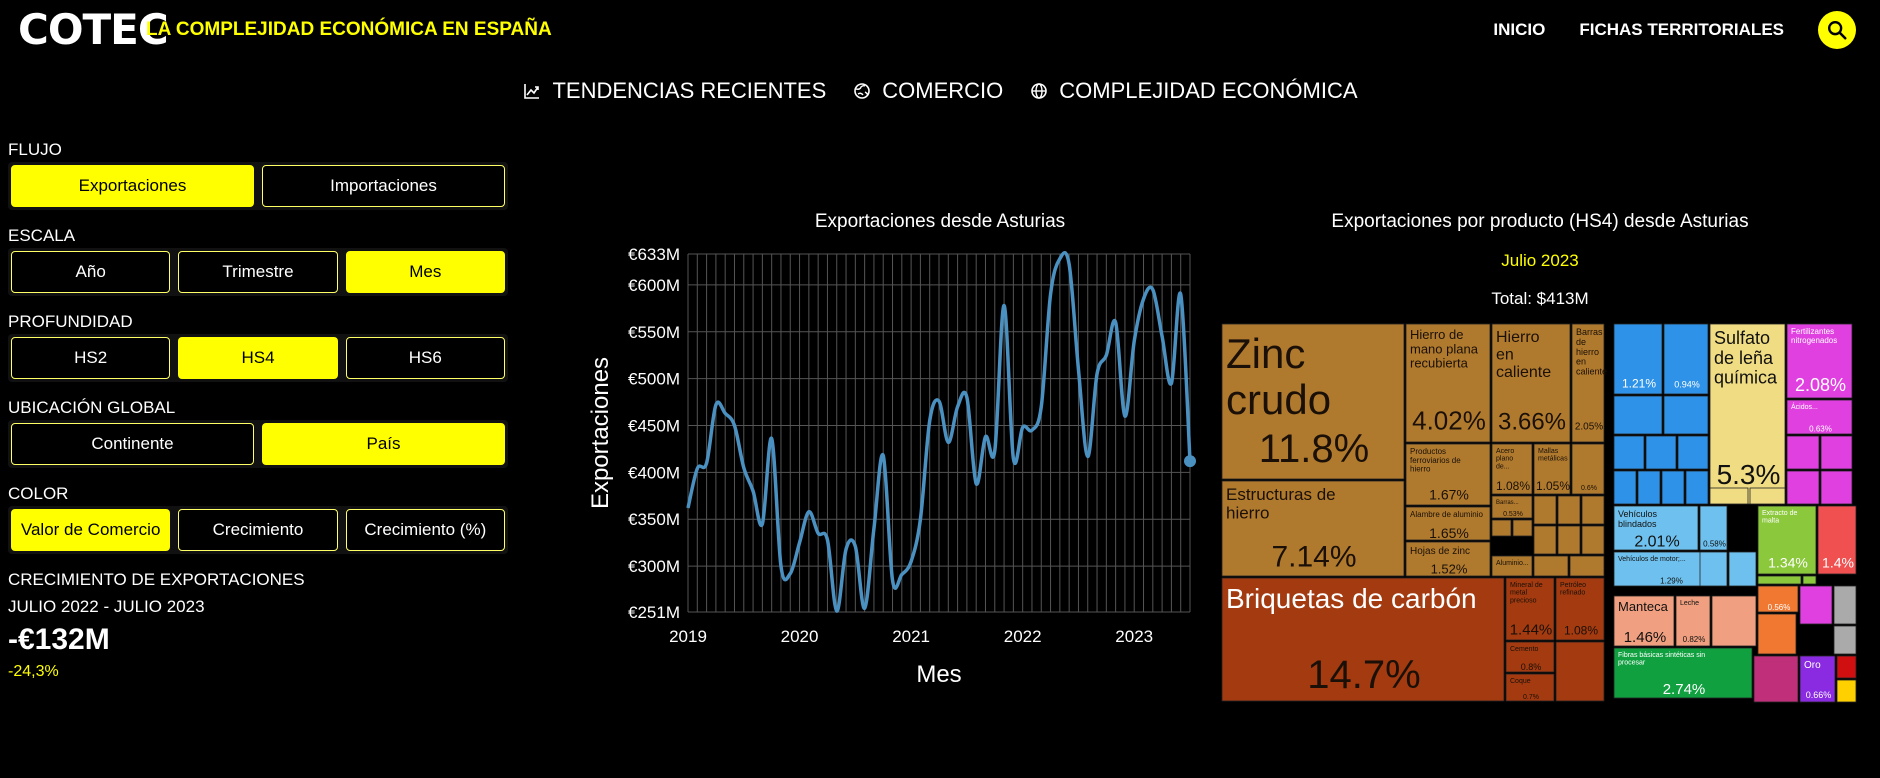 This screenshot has height=778, width=1880. Describe the element at coordinates (1787, 540) in the screenshot. I see `treemap-cell: Extracto de malta 1.34%` at that location.